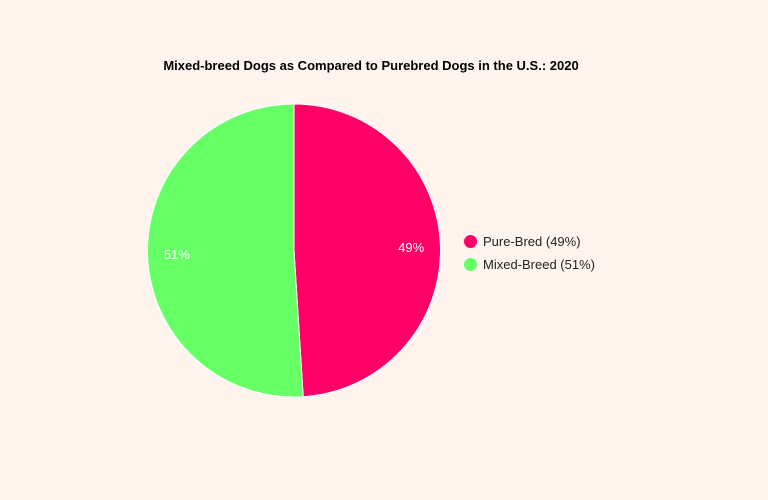 The image size is (768, 500). What do you see at coordinates (539, 264) in the screenshot?
I see `legend-label: Mixed-Breed (51%)` at bounding box center [539, 264].